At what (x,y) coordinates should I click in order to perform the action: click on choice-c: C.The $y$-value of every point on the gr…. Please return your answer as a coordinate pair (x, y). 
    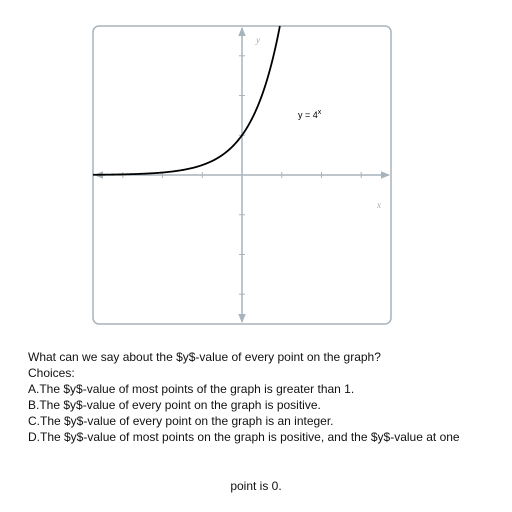
    Looking at the image, I should click on (181, 421).